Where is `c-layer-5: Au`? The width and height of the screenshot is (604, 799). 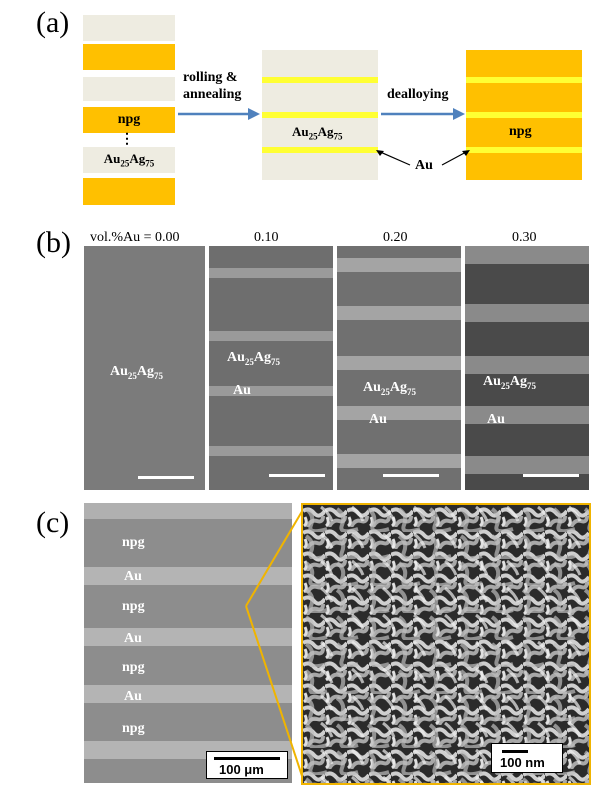 c-layer-5: Au is located at coordinates (133, 696).